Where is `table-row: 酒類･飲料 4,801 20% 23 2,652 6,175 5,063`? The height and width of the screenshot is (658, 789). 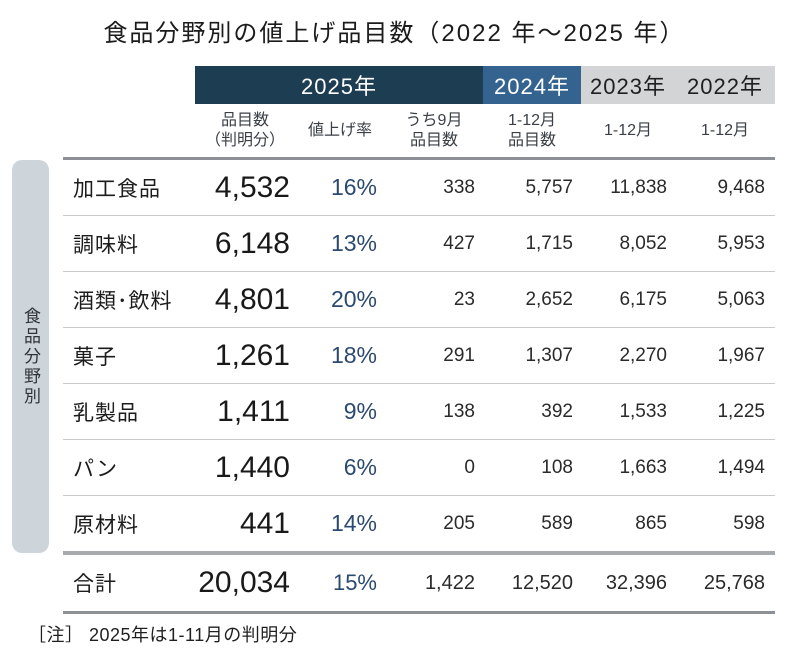
table-row: 酒類･飲料 4,801 20% 23 2,652 6,175 5,063 is located at coordinates (419, 300).